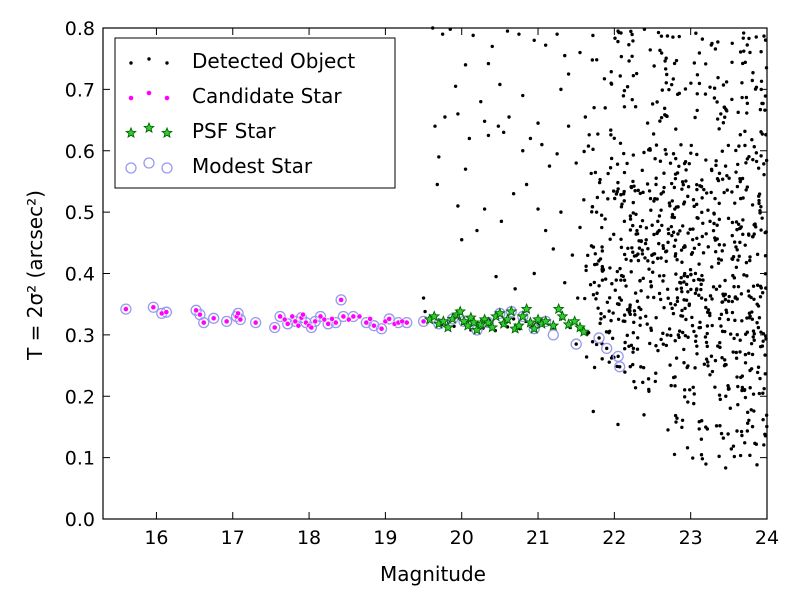 Image resolution: width=800 pixels, height=600 pixels. I want to click on x-tick-label: 24, so click(767, 538).